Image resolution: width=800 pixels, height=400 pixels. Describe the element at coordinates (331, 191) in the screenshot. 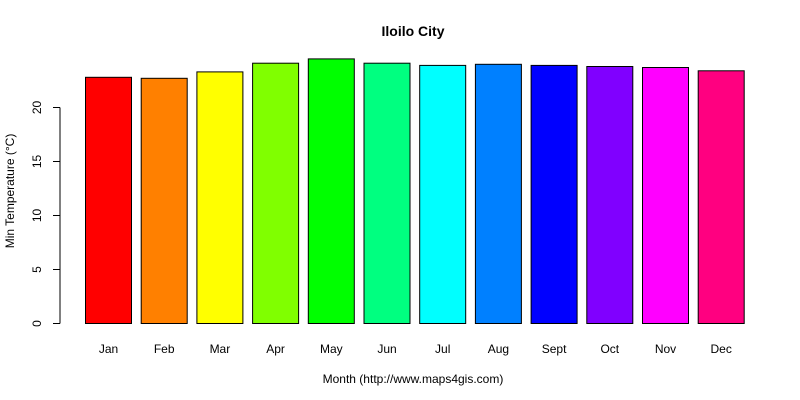

I see `bar-may` at that location.